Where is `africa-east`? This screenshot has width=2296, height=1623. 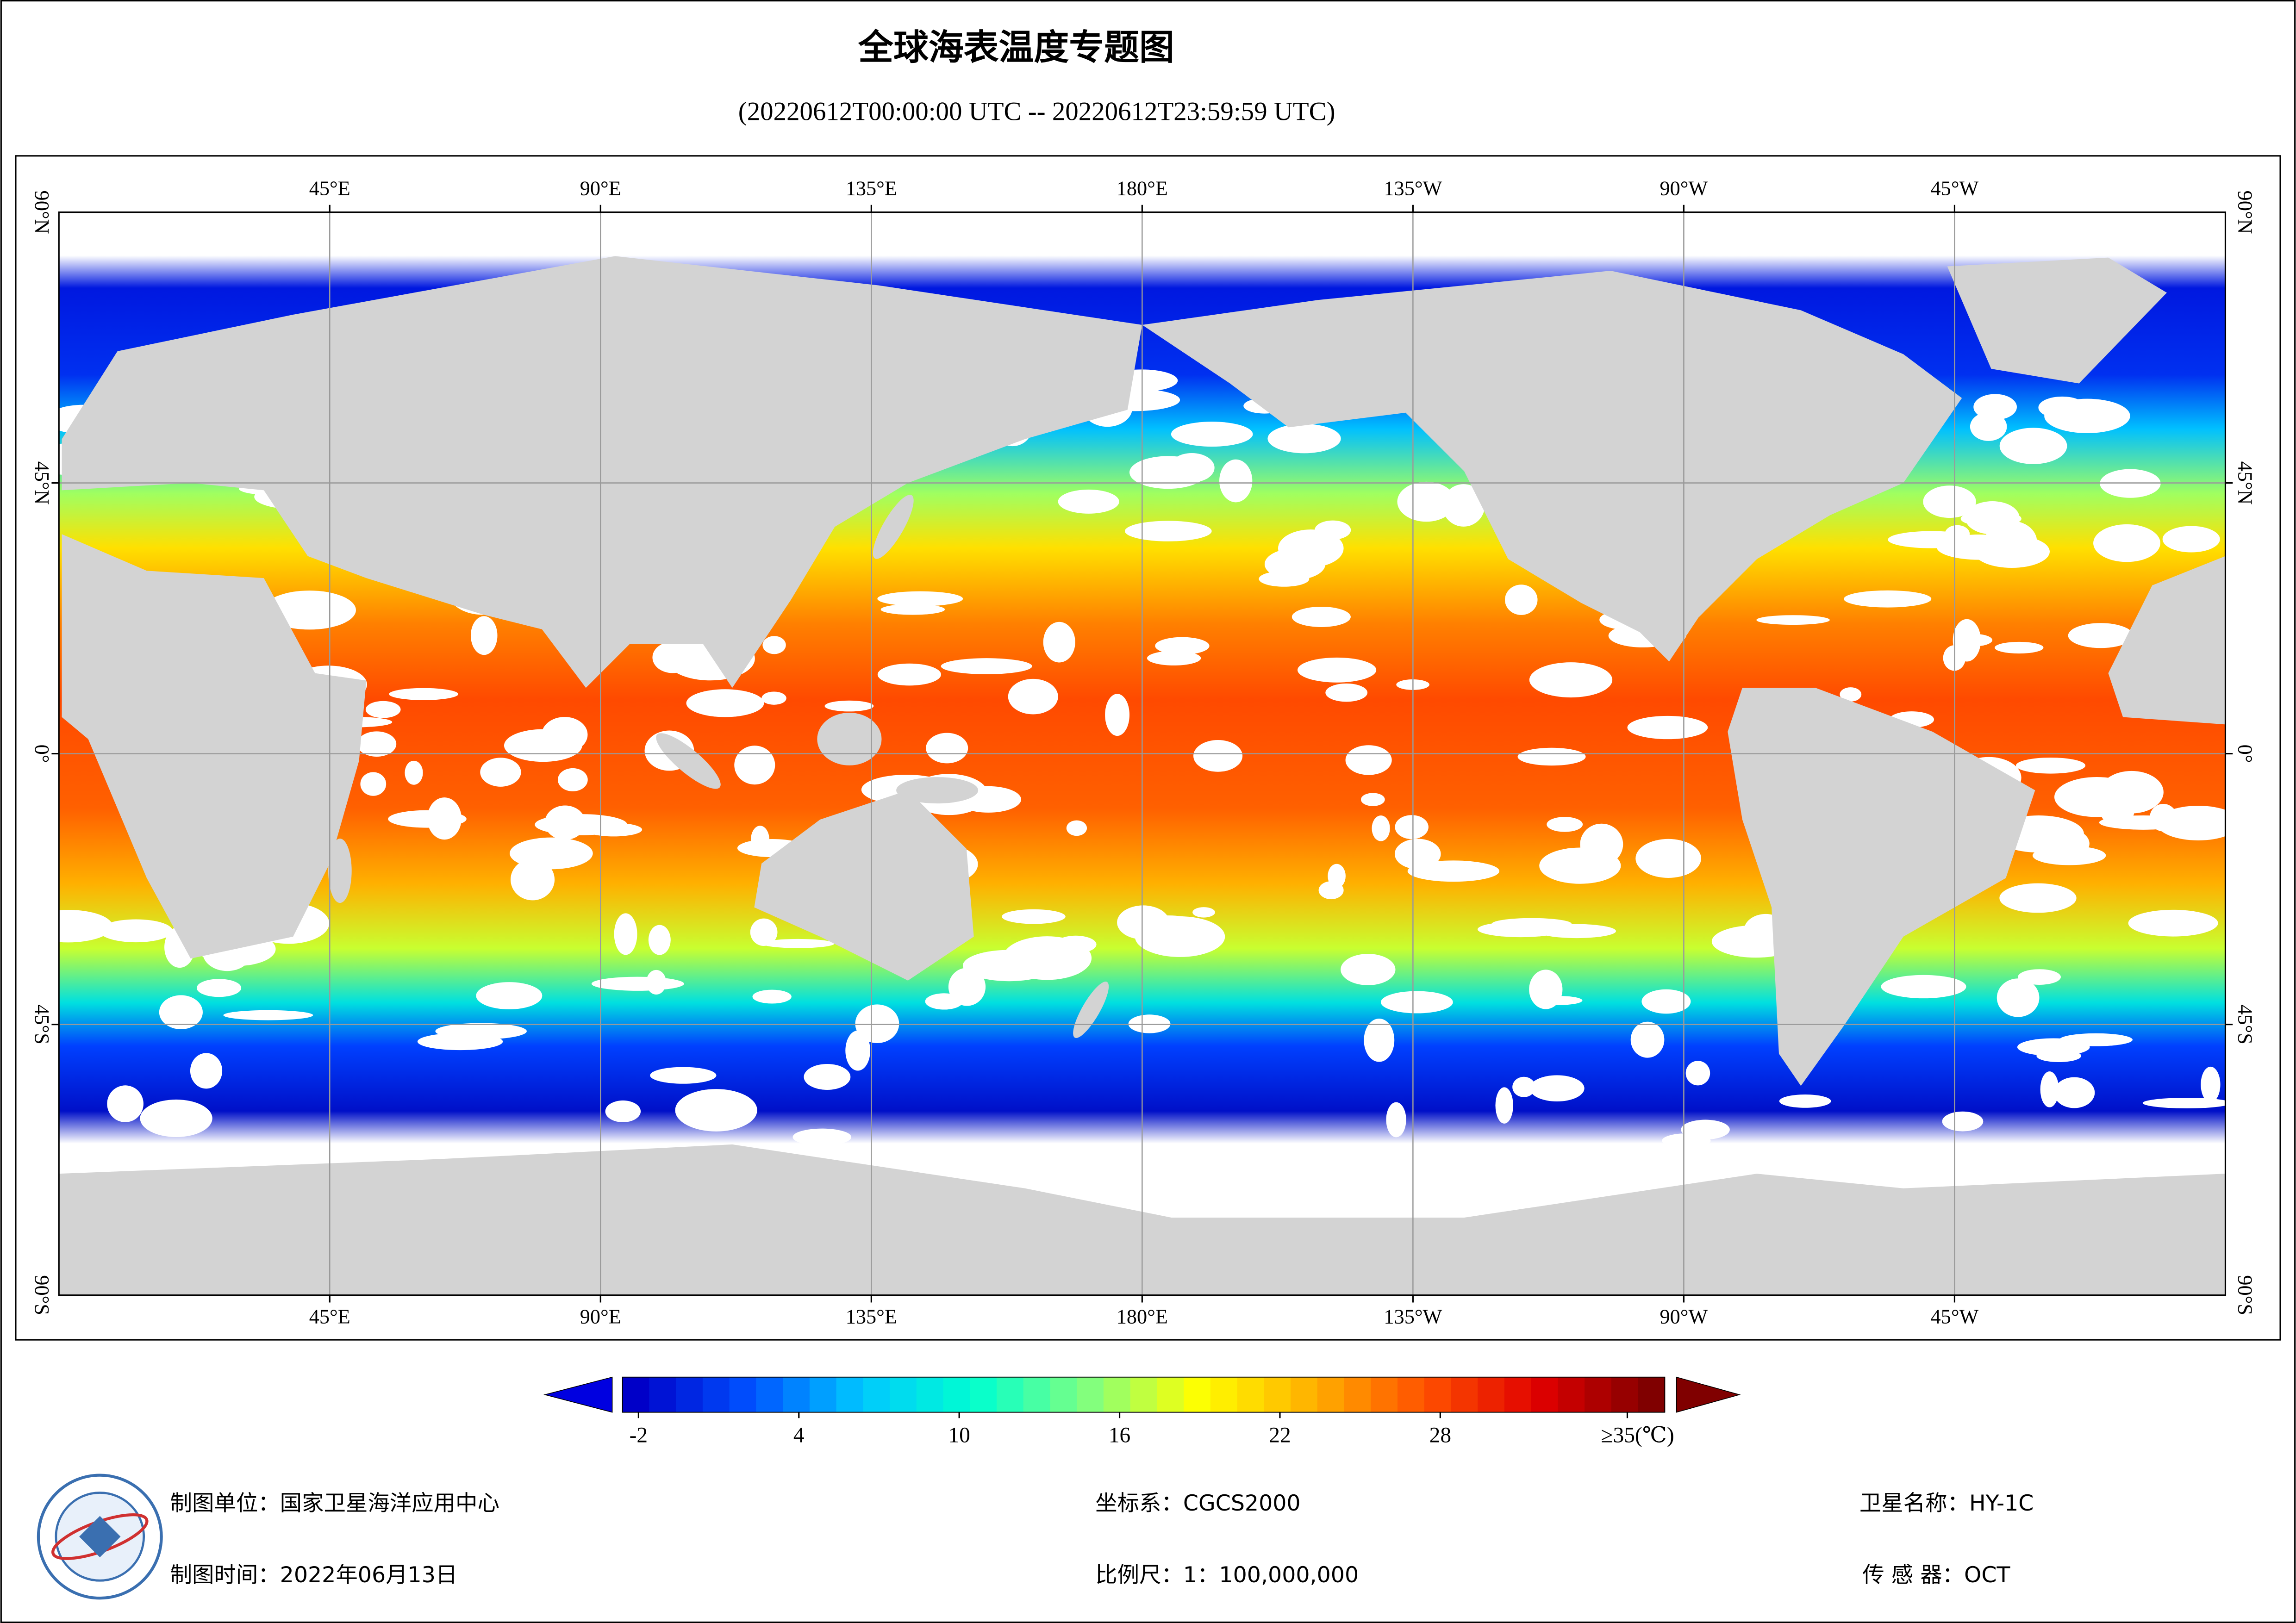
africa-east is located at coordinates (214, 746).